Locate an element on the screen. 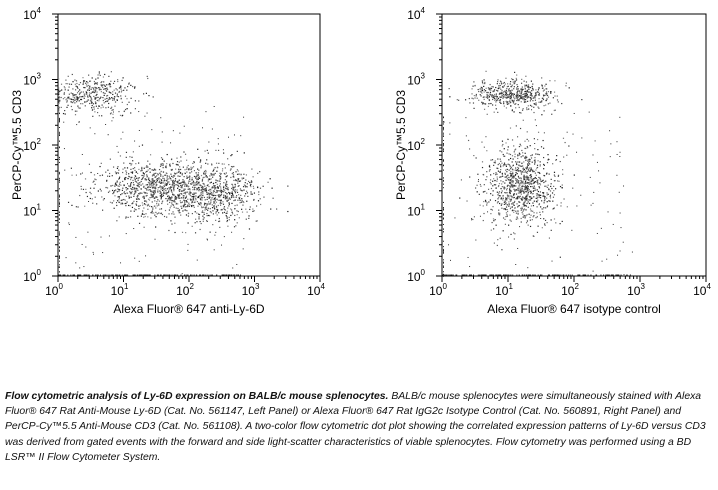 The image size is (718, 490). event-dots is located at coordinates (173, 173).